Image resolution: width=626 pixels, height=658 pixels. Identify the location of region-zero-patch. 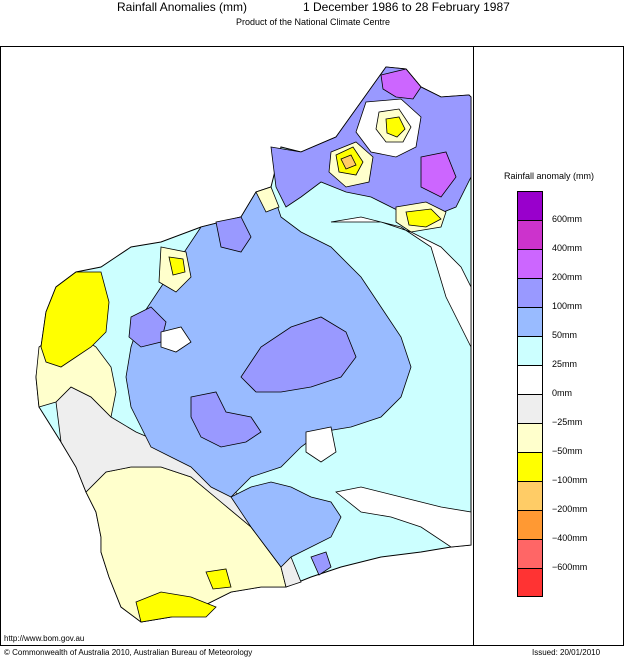
(176, 339).